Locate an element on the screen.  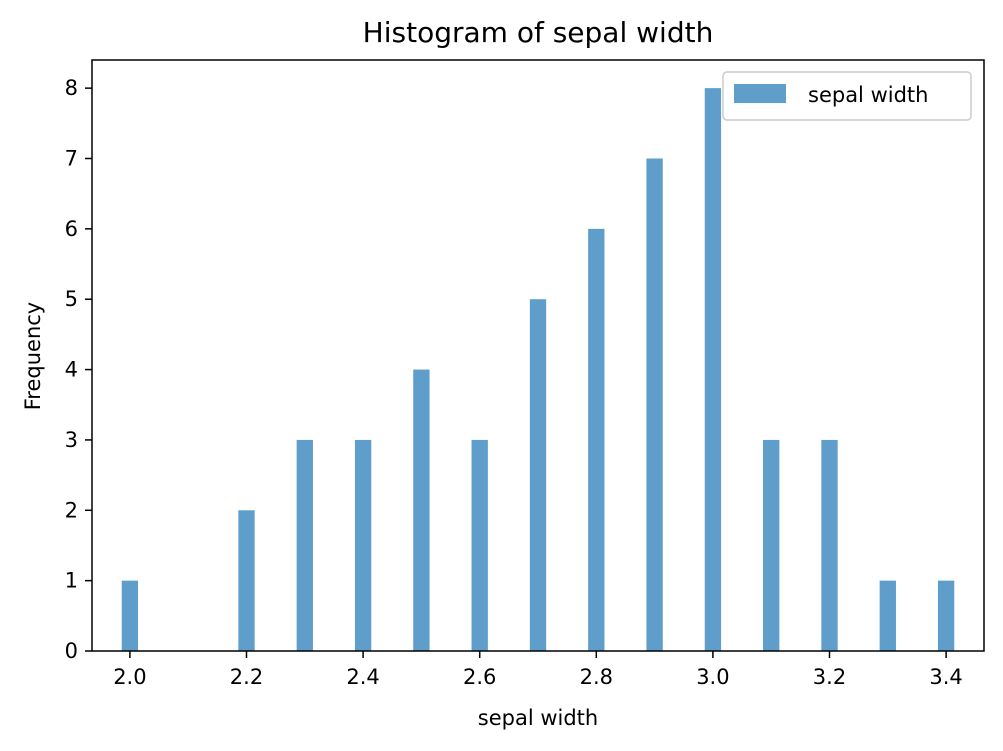
x-axis-label: sepal width is located at coordinates (538, 718).